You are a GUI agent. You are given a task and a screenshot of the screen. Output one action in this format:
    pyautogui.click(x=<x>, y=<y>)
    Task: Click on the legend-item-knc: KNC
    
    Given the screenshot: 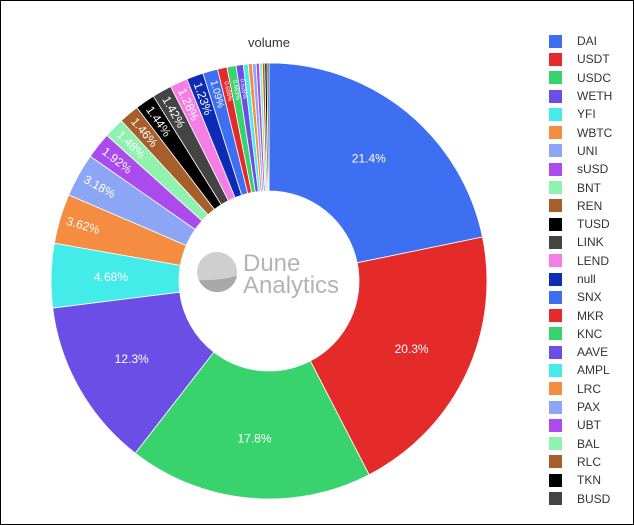 What is the action you would take?
    pyautogui.click(x=591, y=334)
    